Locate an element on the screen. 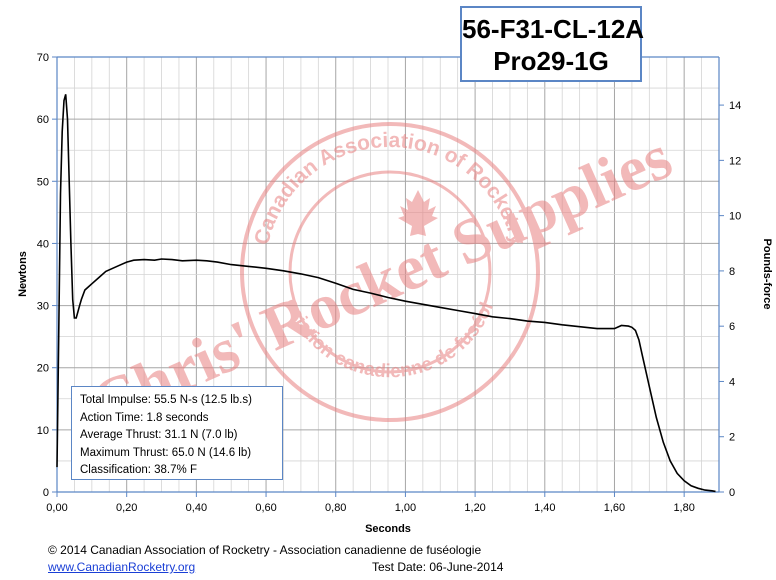 The width and height of the screenshot is (776, 580). x-tick-label: 1,80 is located at coordinates (683, 508).